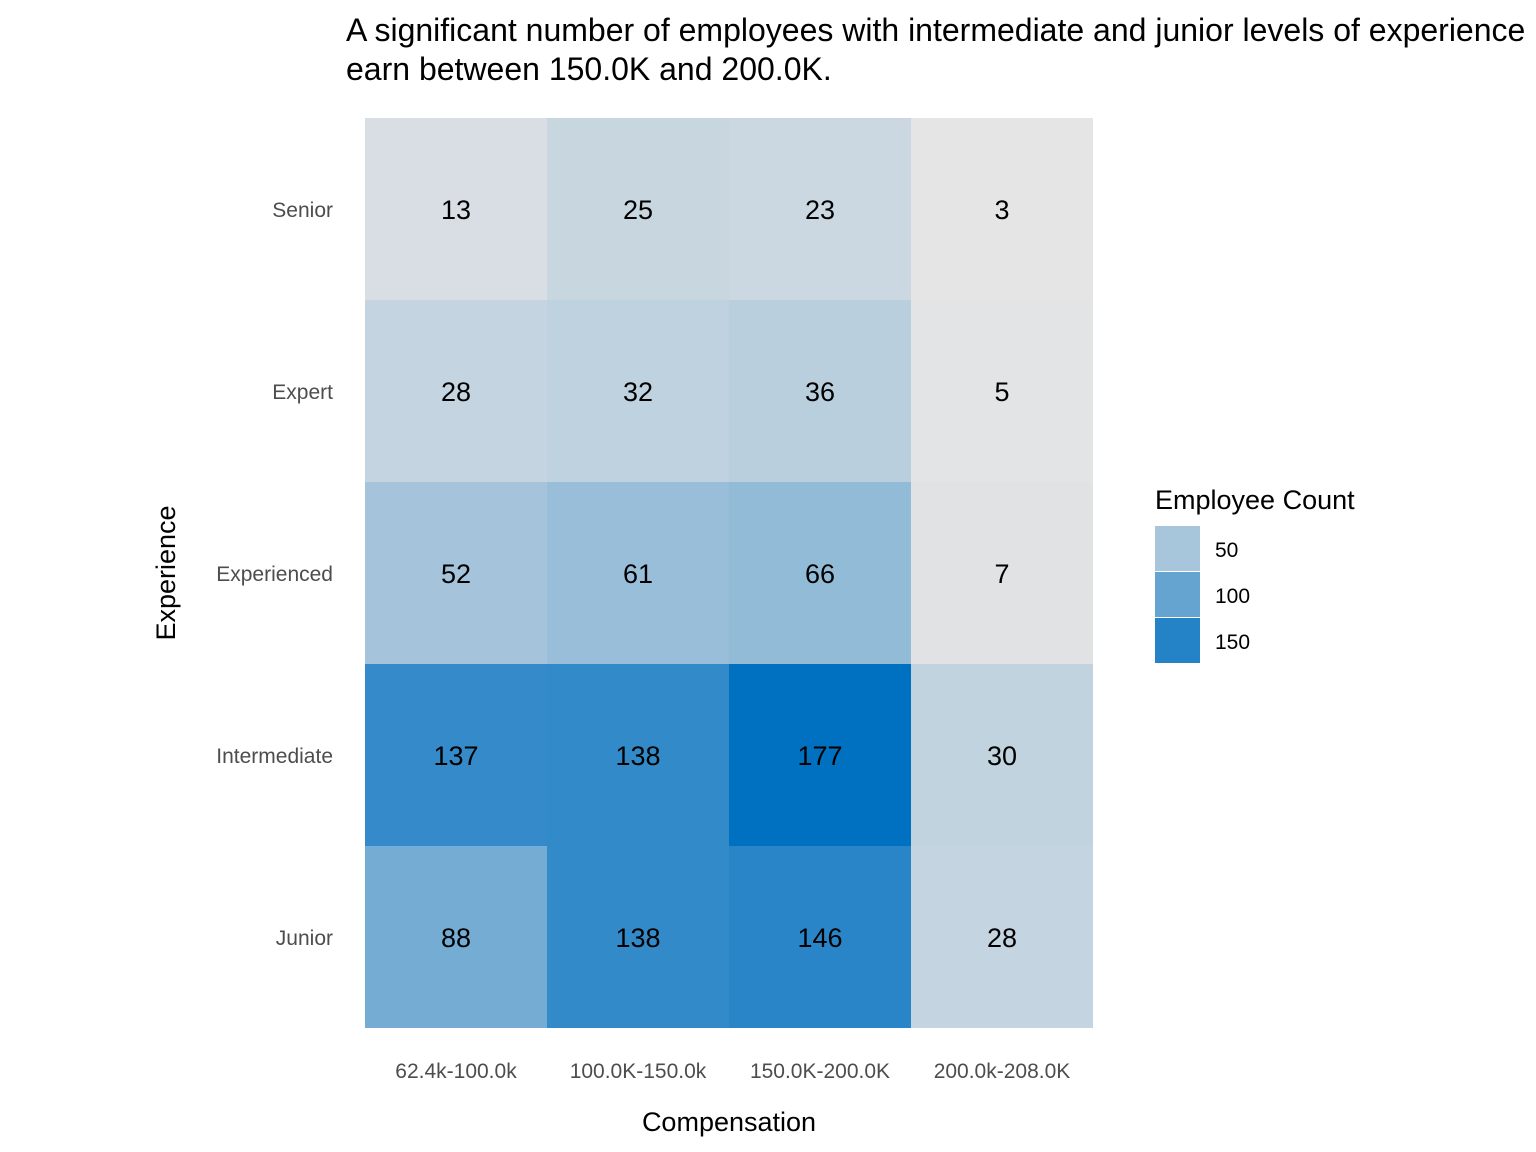 Image resolution: width=1536 pixels, height=1152 pixels. I want to click on y-tick-label-experienced: Experienced, so click(274, 574).